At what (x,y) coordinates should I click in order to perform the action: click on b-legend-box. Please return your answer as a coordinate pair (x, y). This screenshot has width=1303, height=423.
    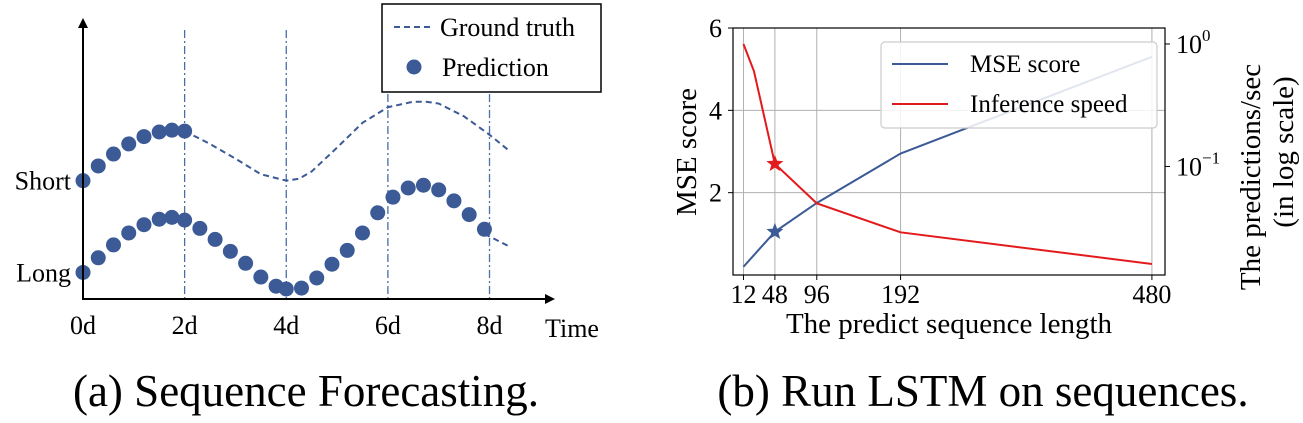
    Looking at the image, I should click on (1019, 85).